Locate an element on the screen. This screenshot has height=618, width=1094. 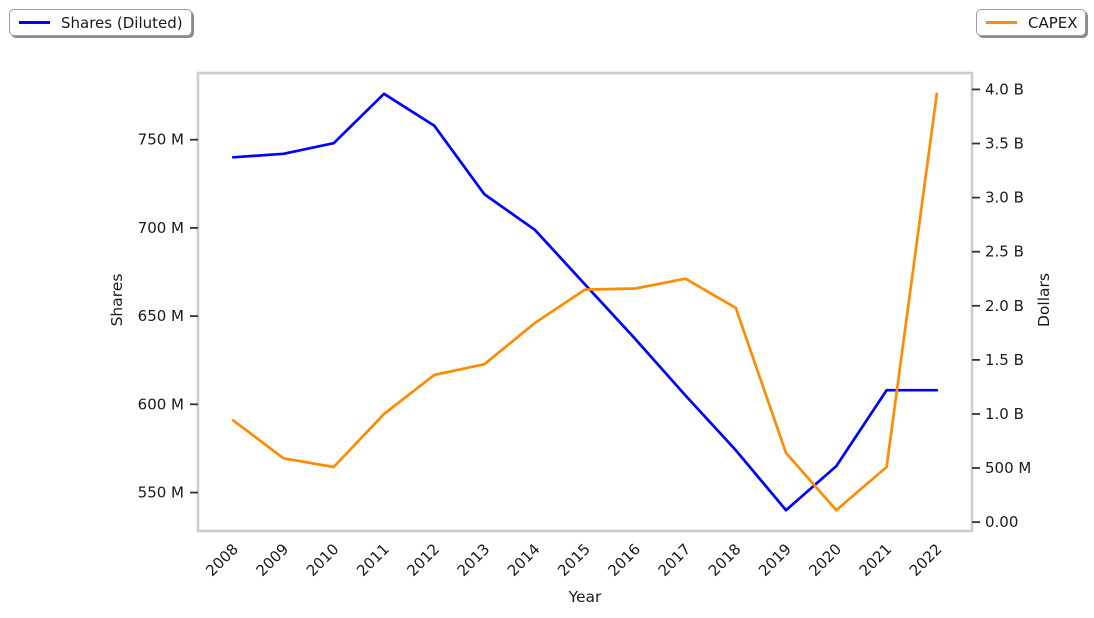
y-right-tick-label: 500 M is located at coordinates (1008, 468).